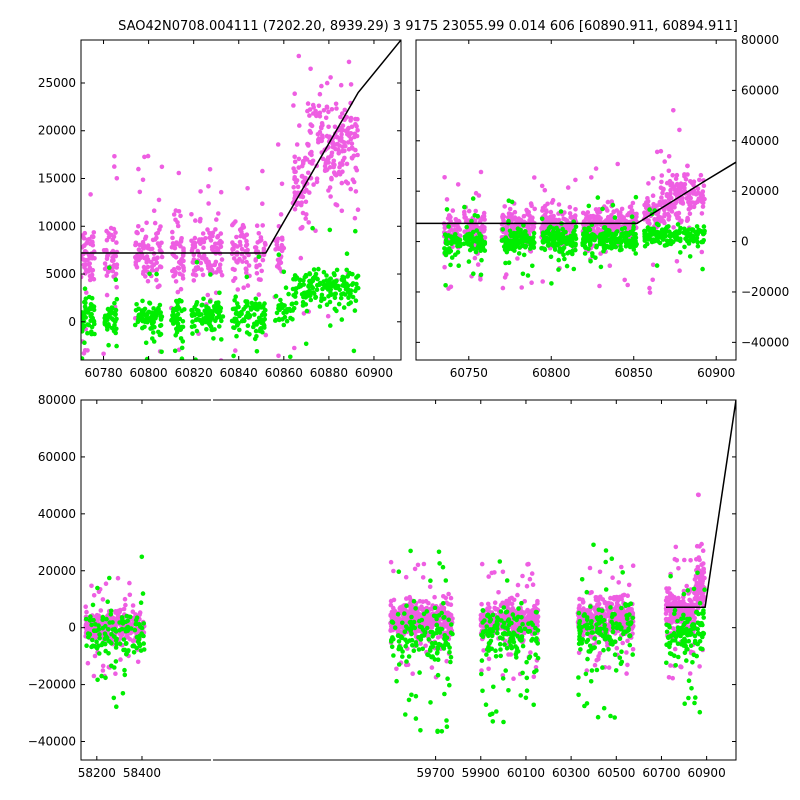  What do you see at coordinates (760, 40) in the screenshot?
I see `y-tick-label: 80000` at bounding box center [760, 40].